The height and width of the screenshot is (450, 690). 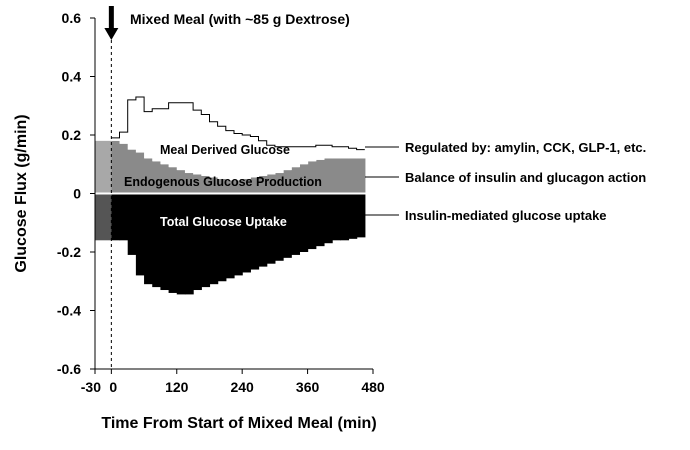 I want to click on x-tick-label: 480, so click(x=373, y=387).